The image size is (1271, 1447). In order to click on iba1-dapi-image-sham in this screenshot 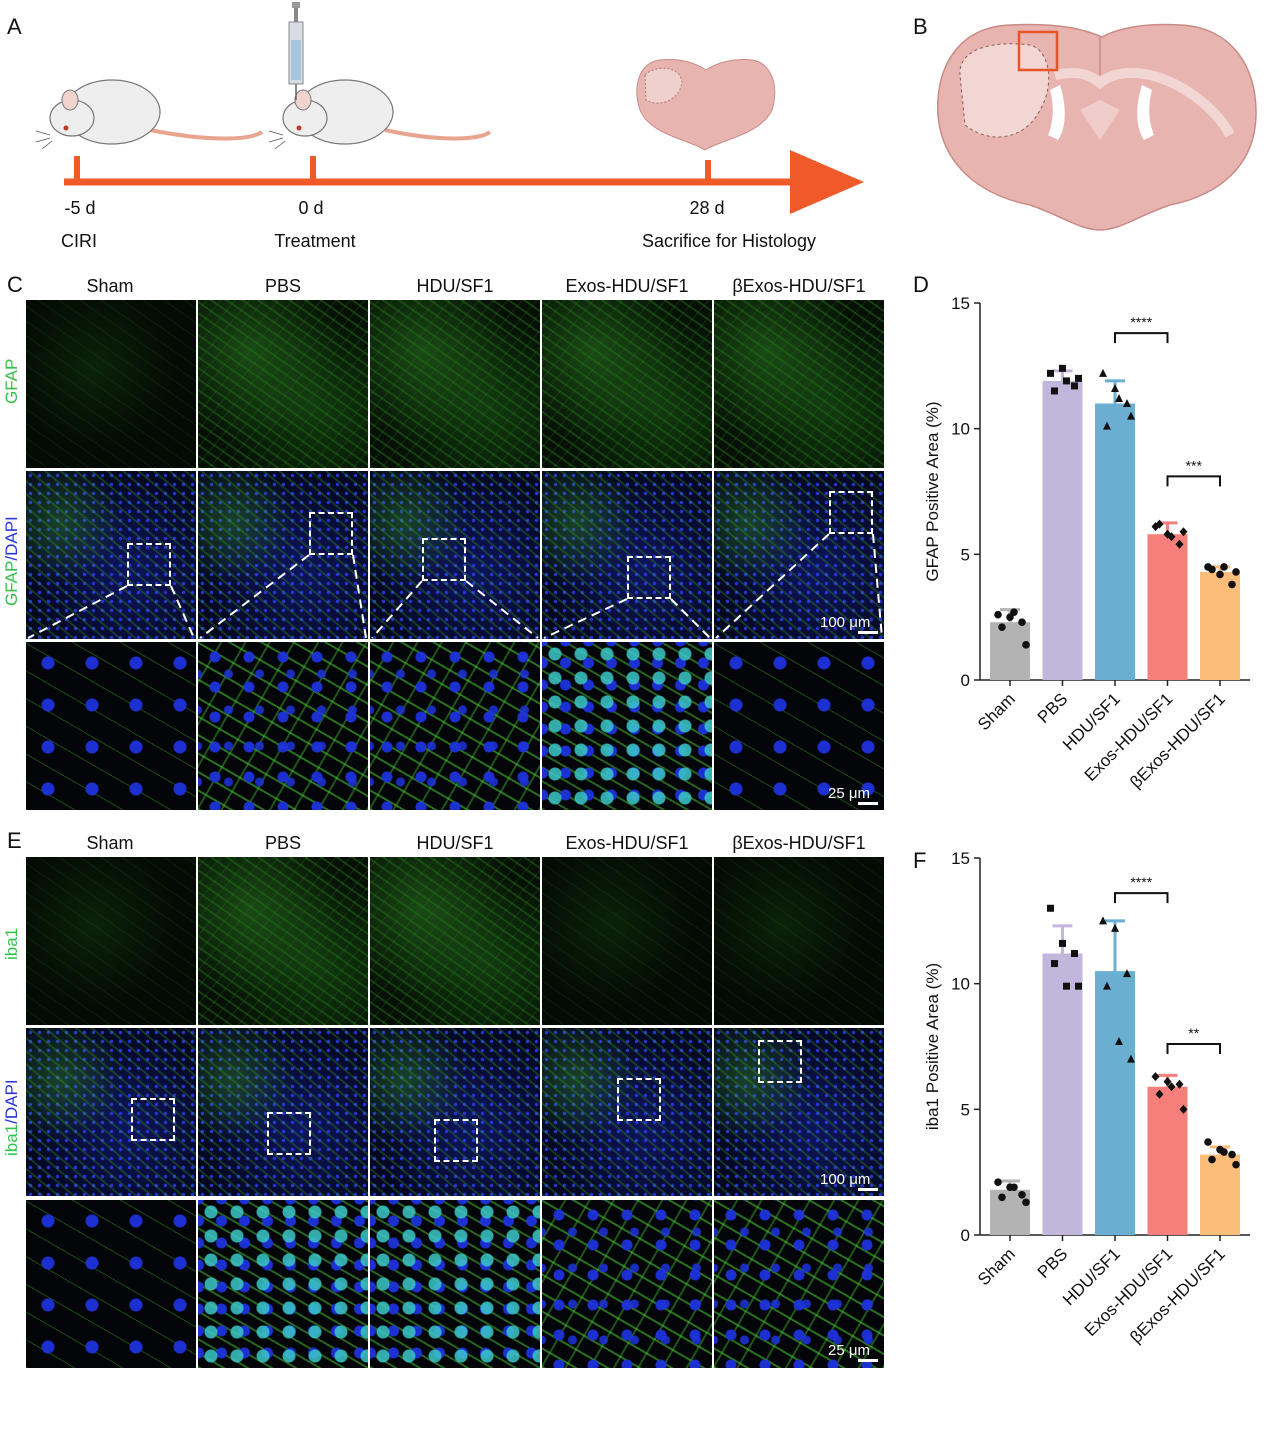, I will do `click(111, 1112)`.